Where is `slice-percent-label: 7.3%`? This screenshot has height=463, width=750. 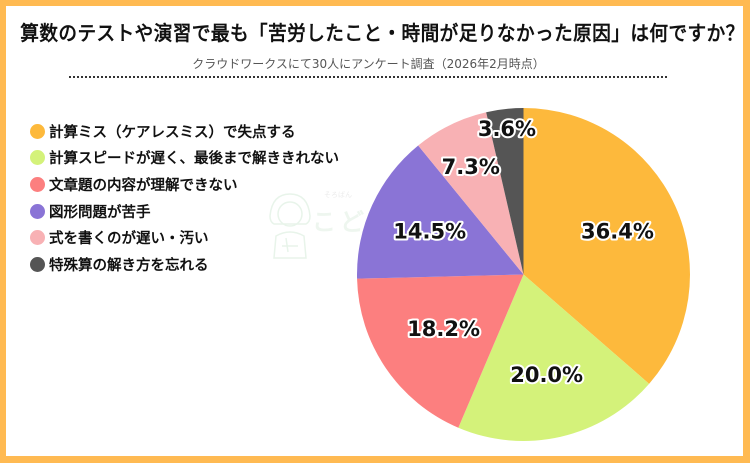 slice-percent-label: 7.3% is located at coordinates (471, 167).